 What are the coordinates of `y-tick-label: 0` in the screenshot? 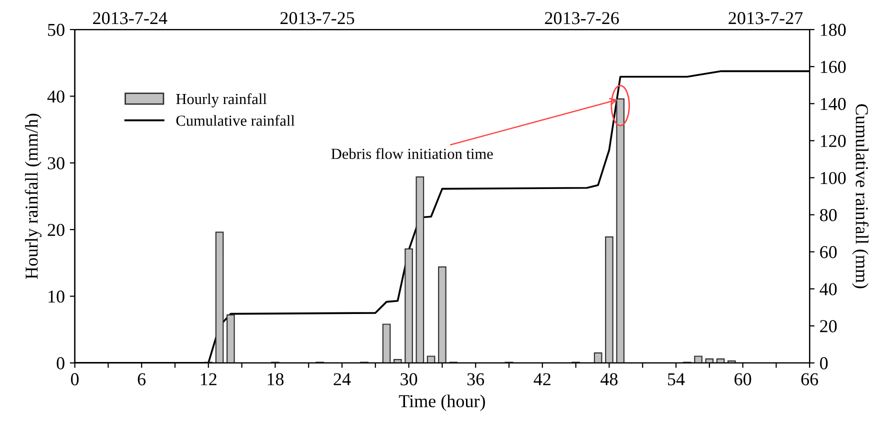 It's located at (60, 363).